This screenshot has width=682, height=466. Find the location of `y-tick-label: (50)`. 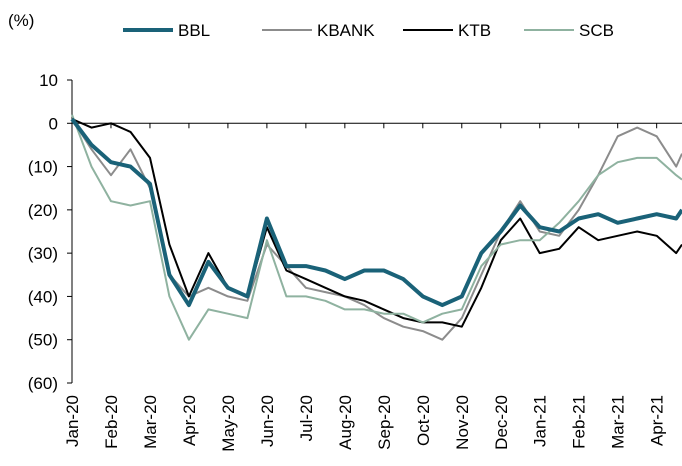

y-tick-label: (50) is located at coordinates (43, 340).